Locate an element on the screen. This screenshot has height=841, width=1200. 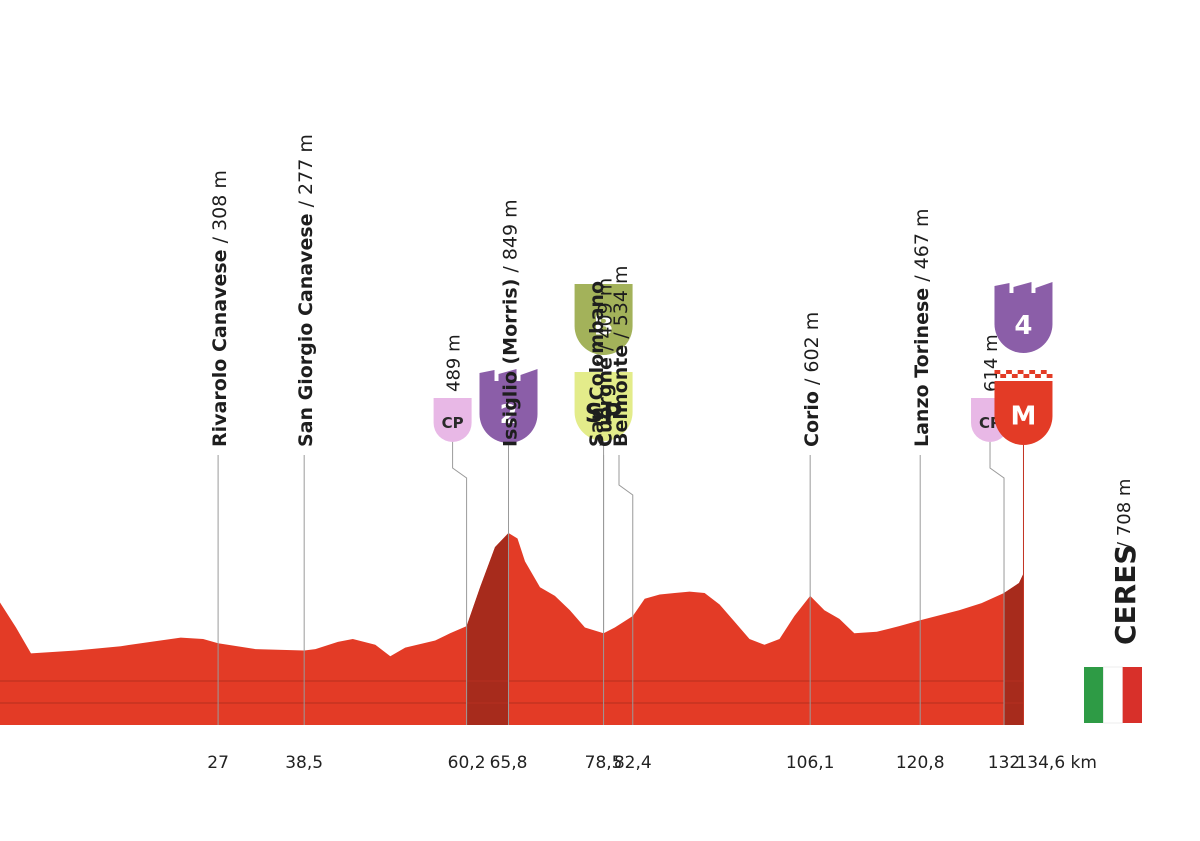
location-name-line1: San Colombano is located at coordinates (597, 364).